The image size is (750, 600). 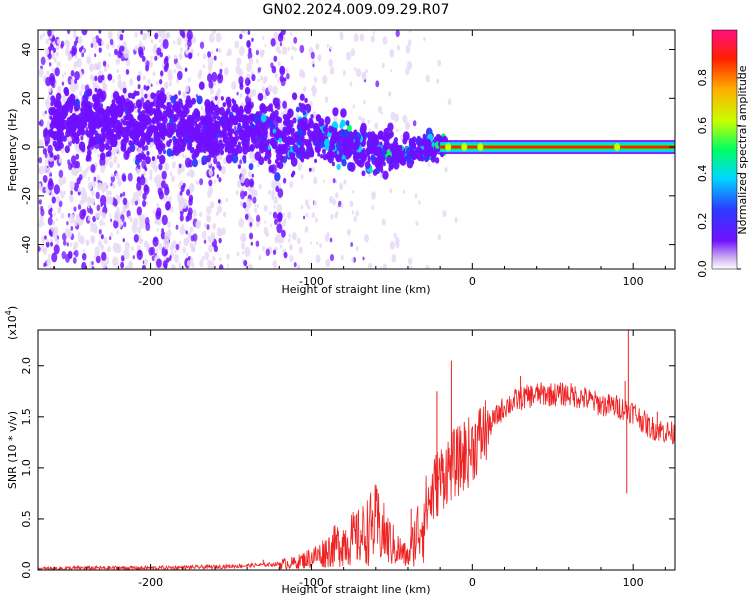 I want to click on snr-exponent-label: (x104), so click(x=11, y=323).